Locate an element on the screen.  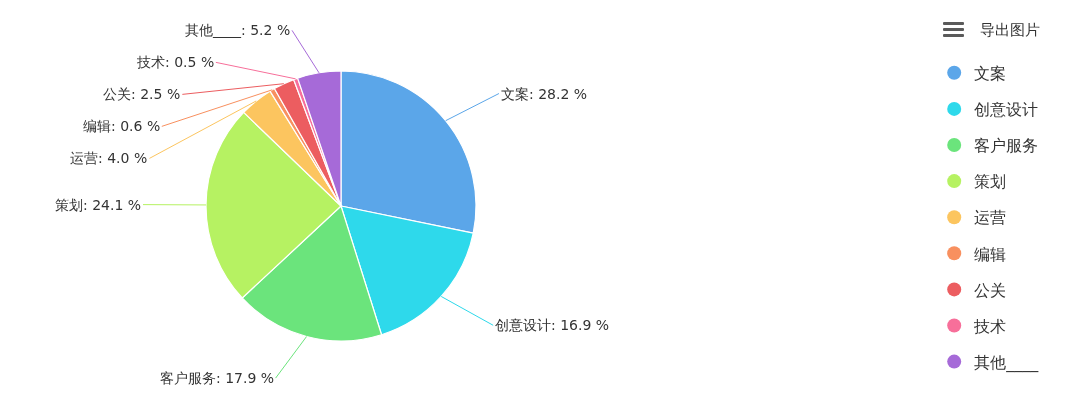
legend-label: 技术 is located at coordinates (990, 326).